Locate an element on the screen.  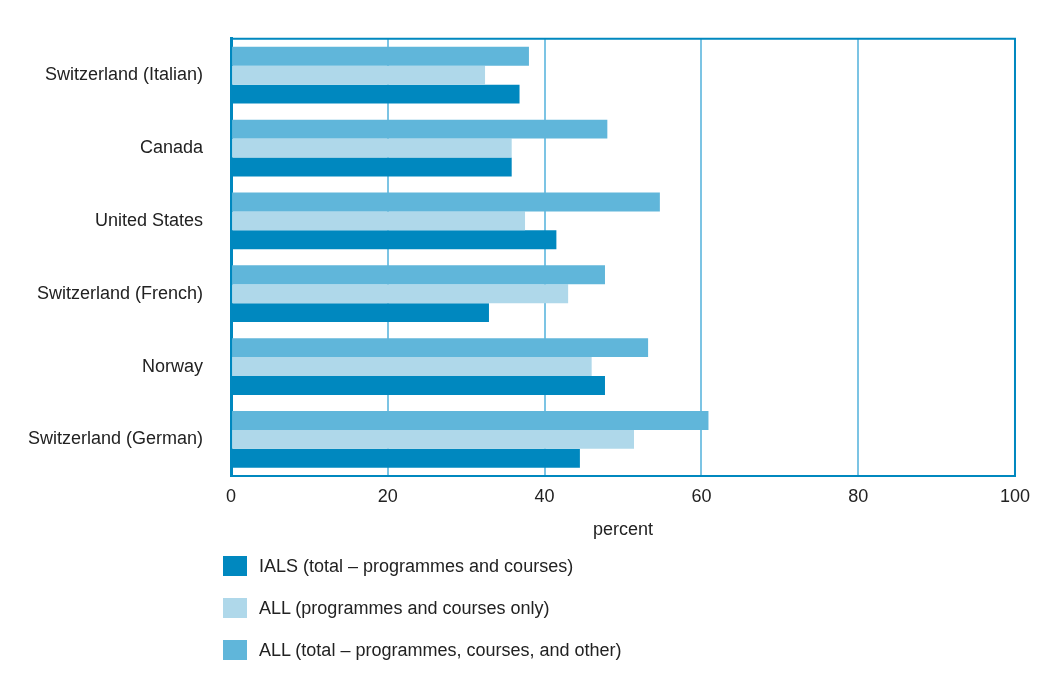
y-tick-label: Switzerland (German) is located at coordinates (115, 438).